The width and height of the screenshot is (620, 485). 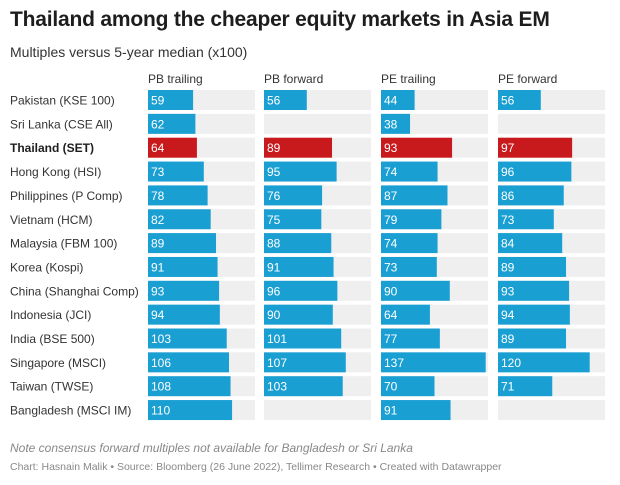 What do you see at coordinates (183, 266) in the screenshot?
I see `bar-pb-trailing-korea-kospi` at bounding box center [183, 266].